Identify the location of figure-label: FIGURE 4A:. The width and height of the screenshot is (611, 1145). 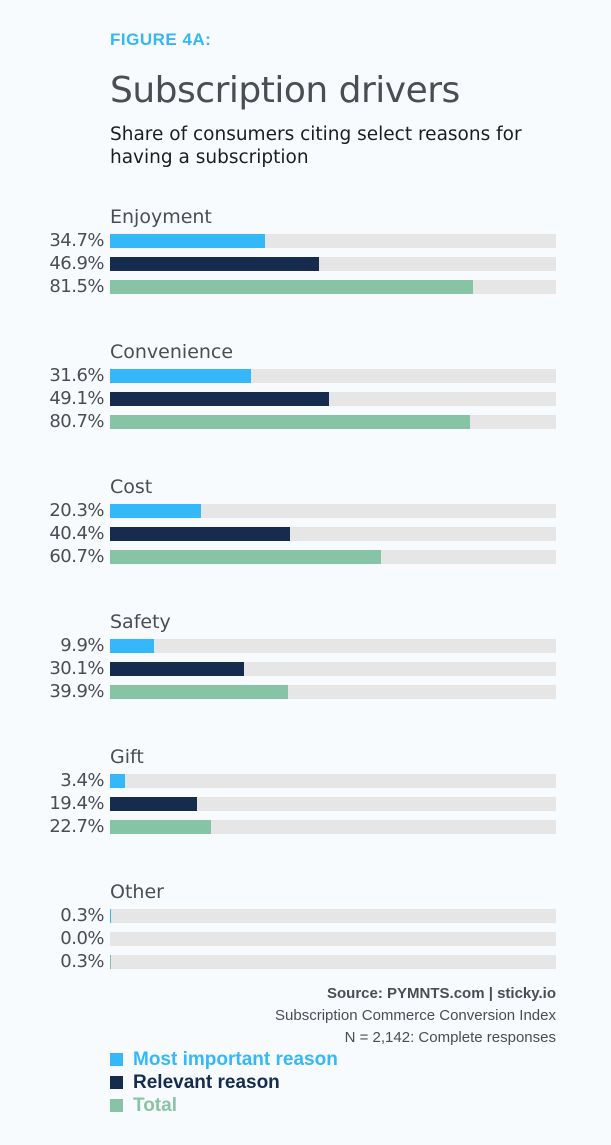
(161, 39).